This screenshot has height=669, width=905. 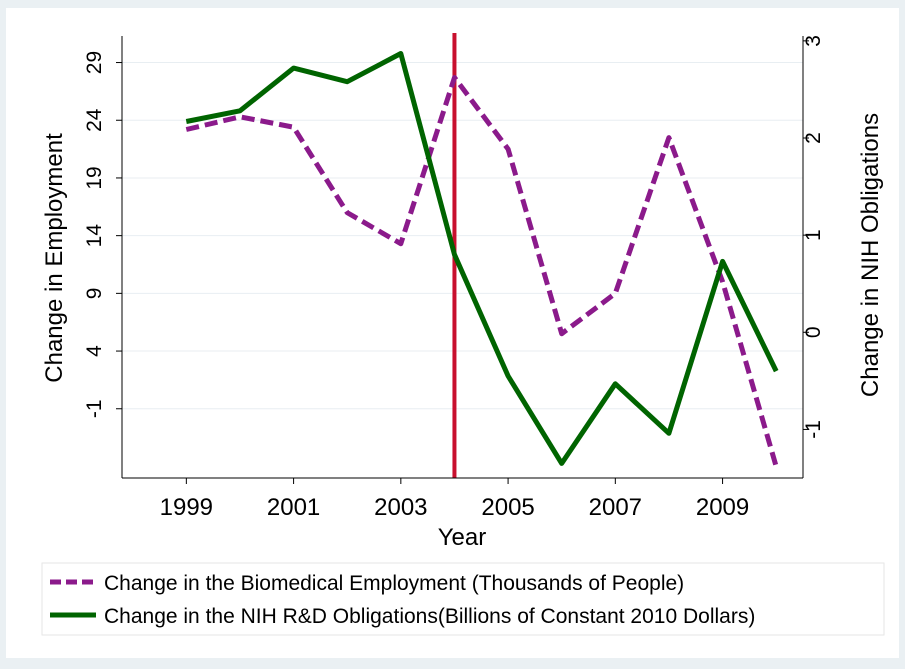 What do you see at coordinates (462, 537) in the screenshot?
I see `x-axis-label: Year` at bounding box center [462, 537].